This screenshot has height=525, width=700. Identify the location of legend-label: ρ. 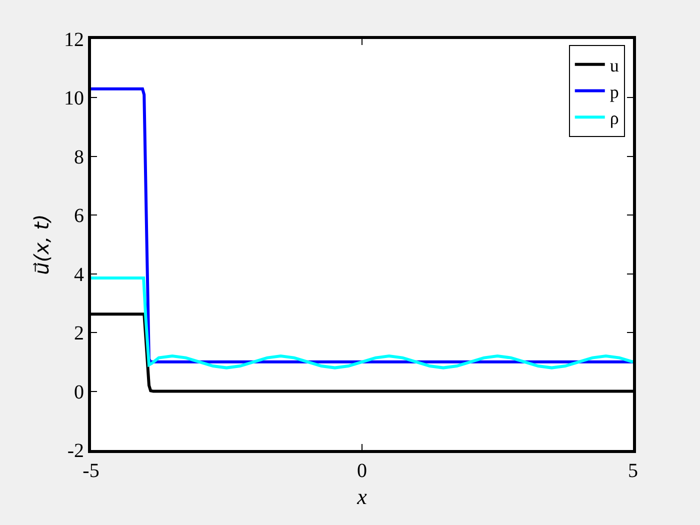
(614, 118).